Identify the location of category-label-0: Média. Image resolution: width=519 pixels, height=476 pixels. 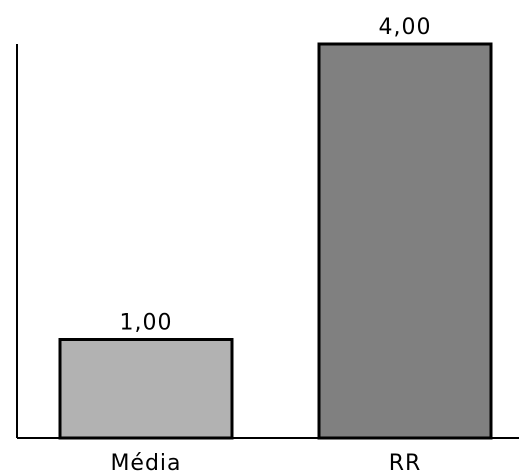
(145, 463).